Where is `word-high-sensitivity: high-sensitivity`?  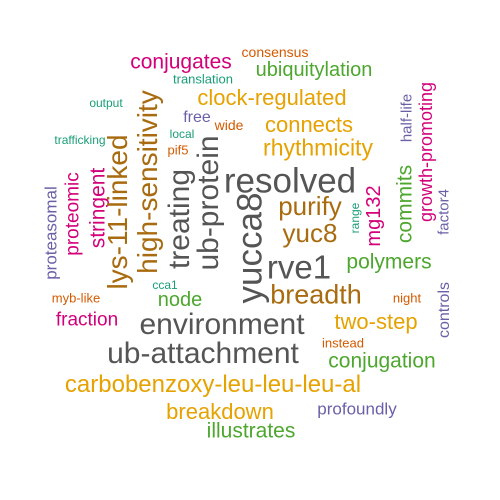
word-high-sensitivity: high-sensitivity is located at coordinates (147, 182).